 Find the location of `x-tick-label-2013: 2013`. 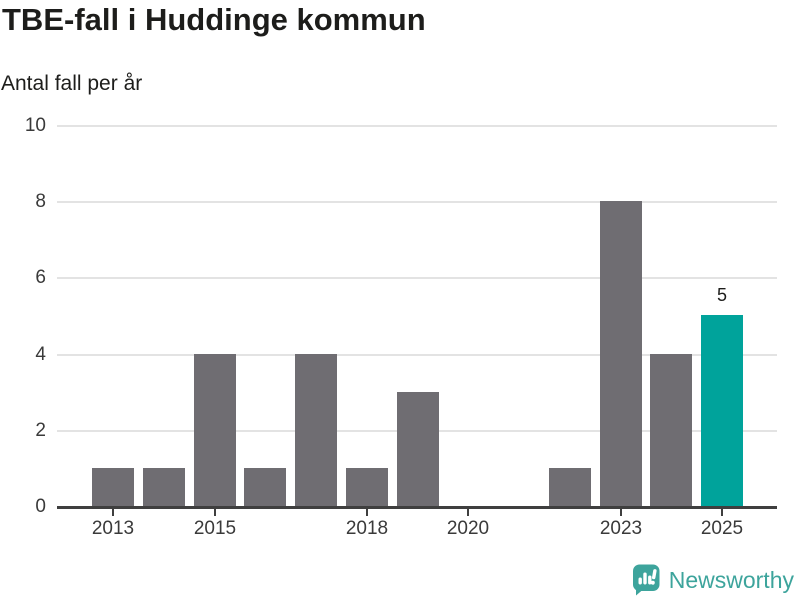

x-tick-label-2013: 2013 is located at coordinates (113, 528).